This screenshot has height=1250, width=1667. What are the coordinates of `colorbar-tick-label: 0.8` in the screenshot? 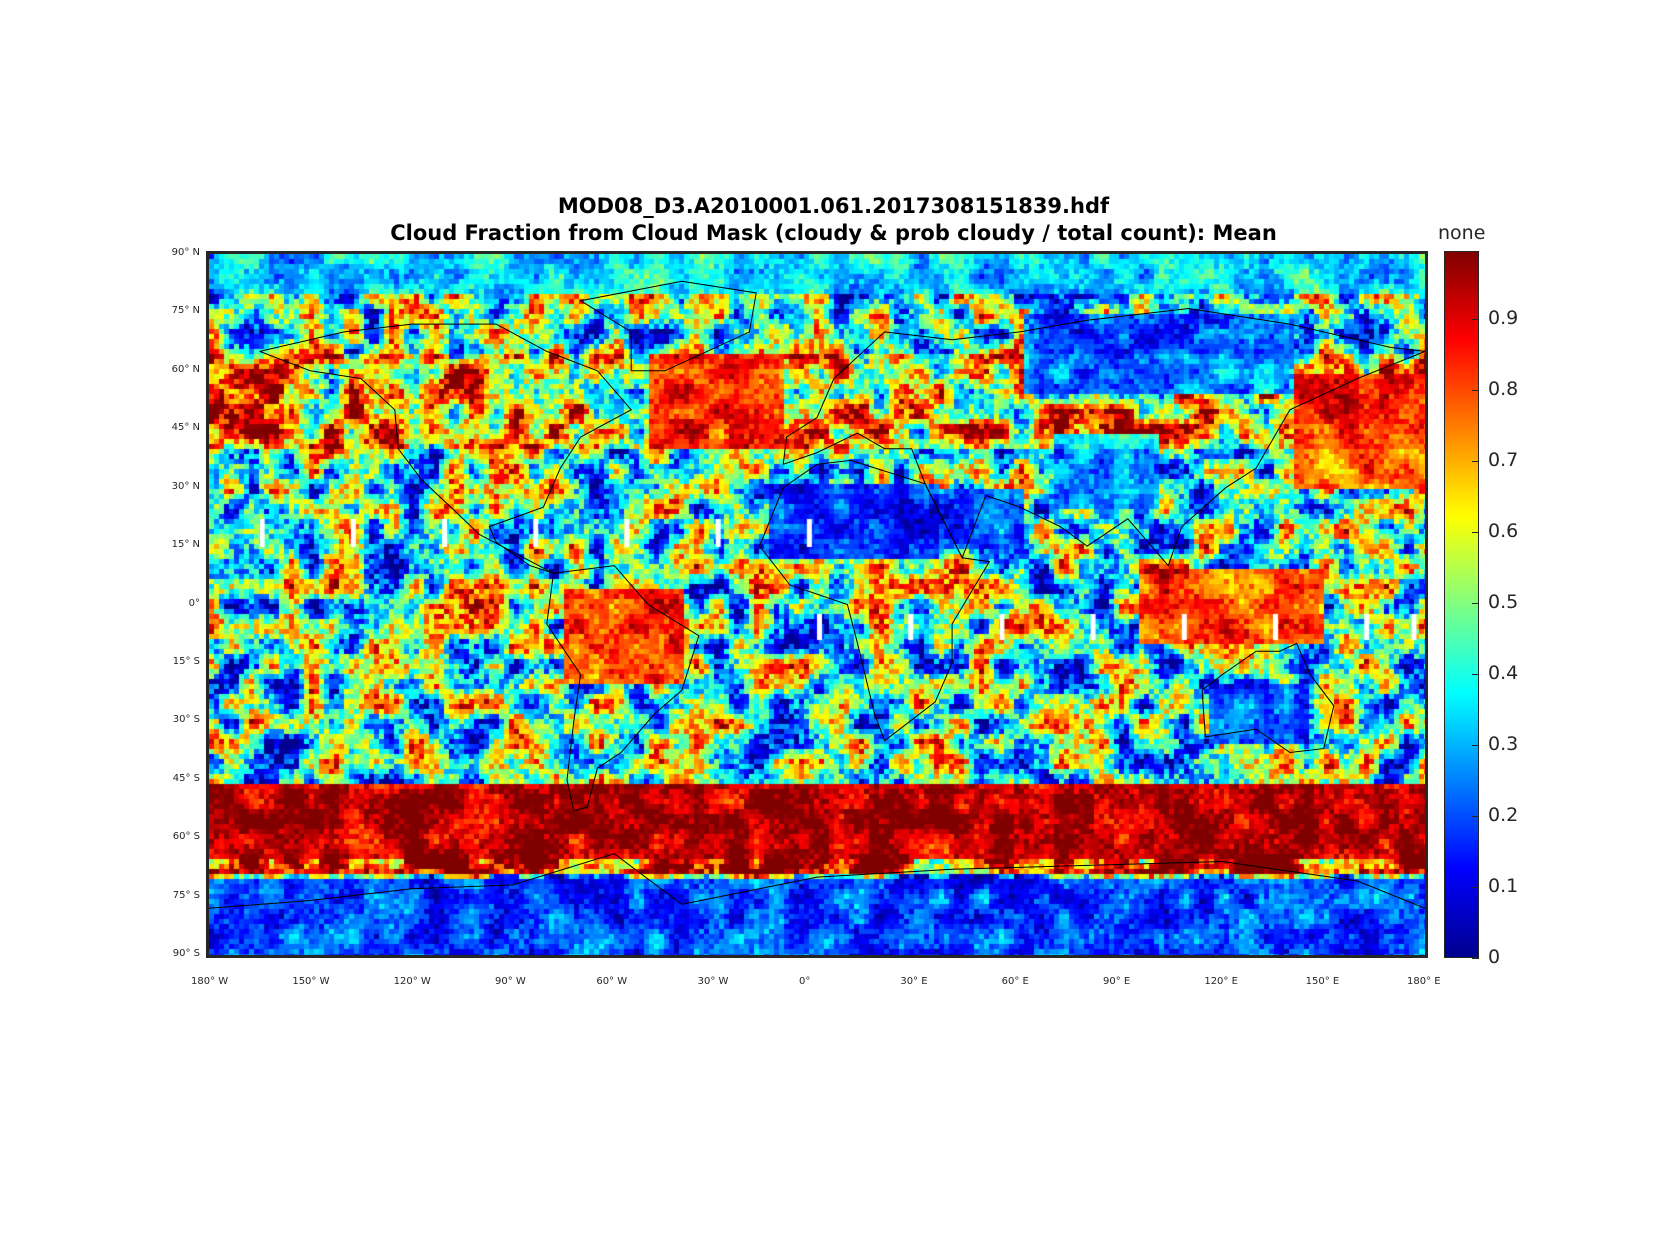 It's located at (1503, 389).